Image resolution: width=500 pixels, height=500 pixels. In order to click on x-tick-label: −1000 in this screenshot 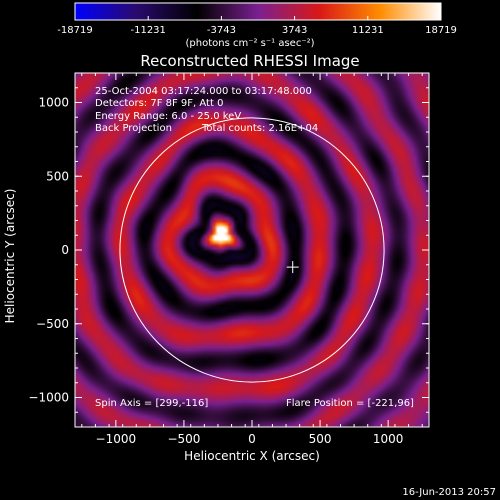, I will do `click(116, 439)`.